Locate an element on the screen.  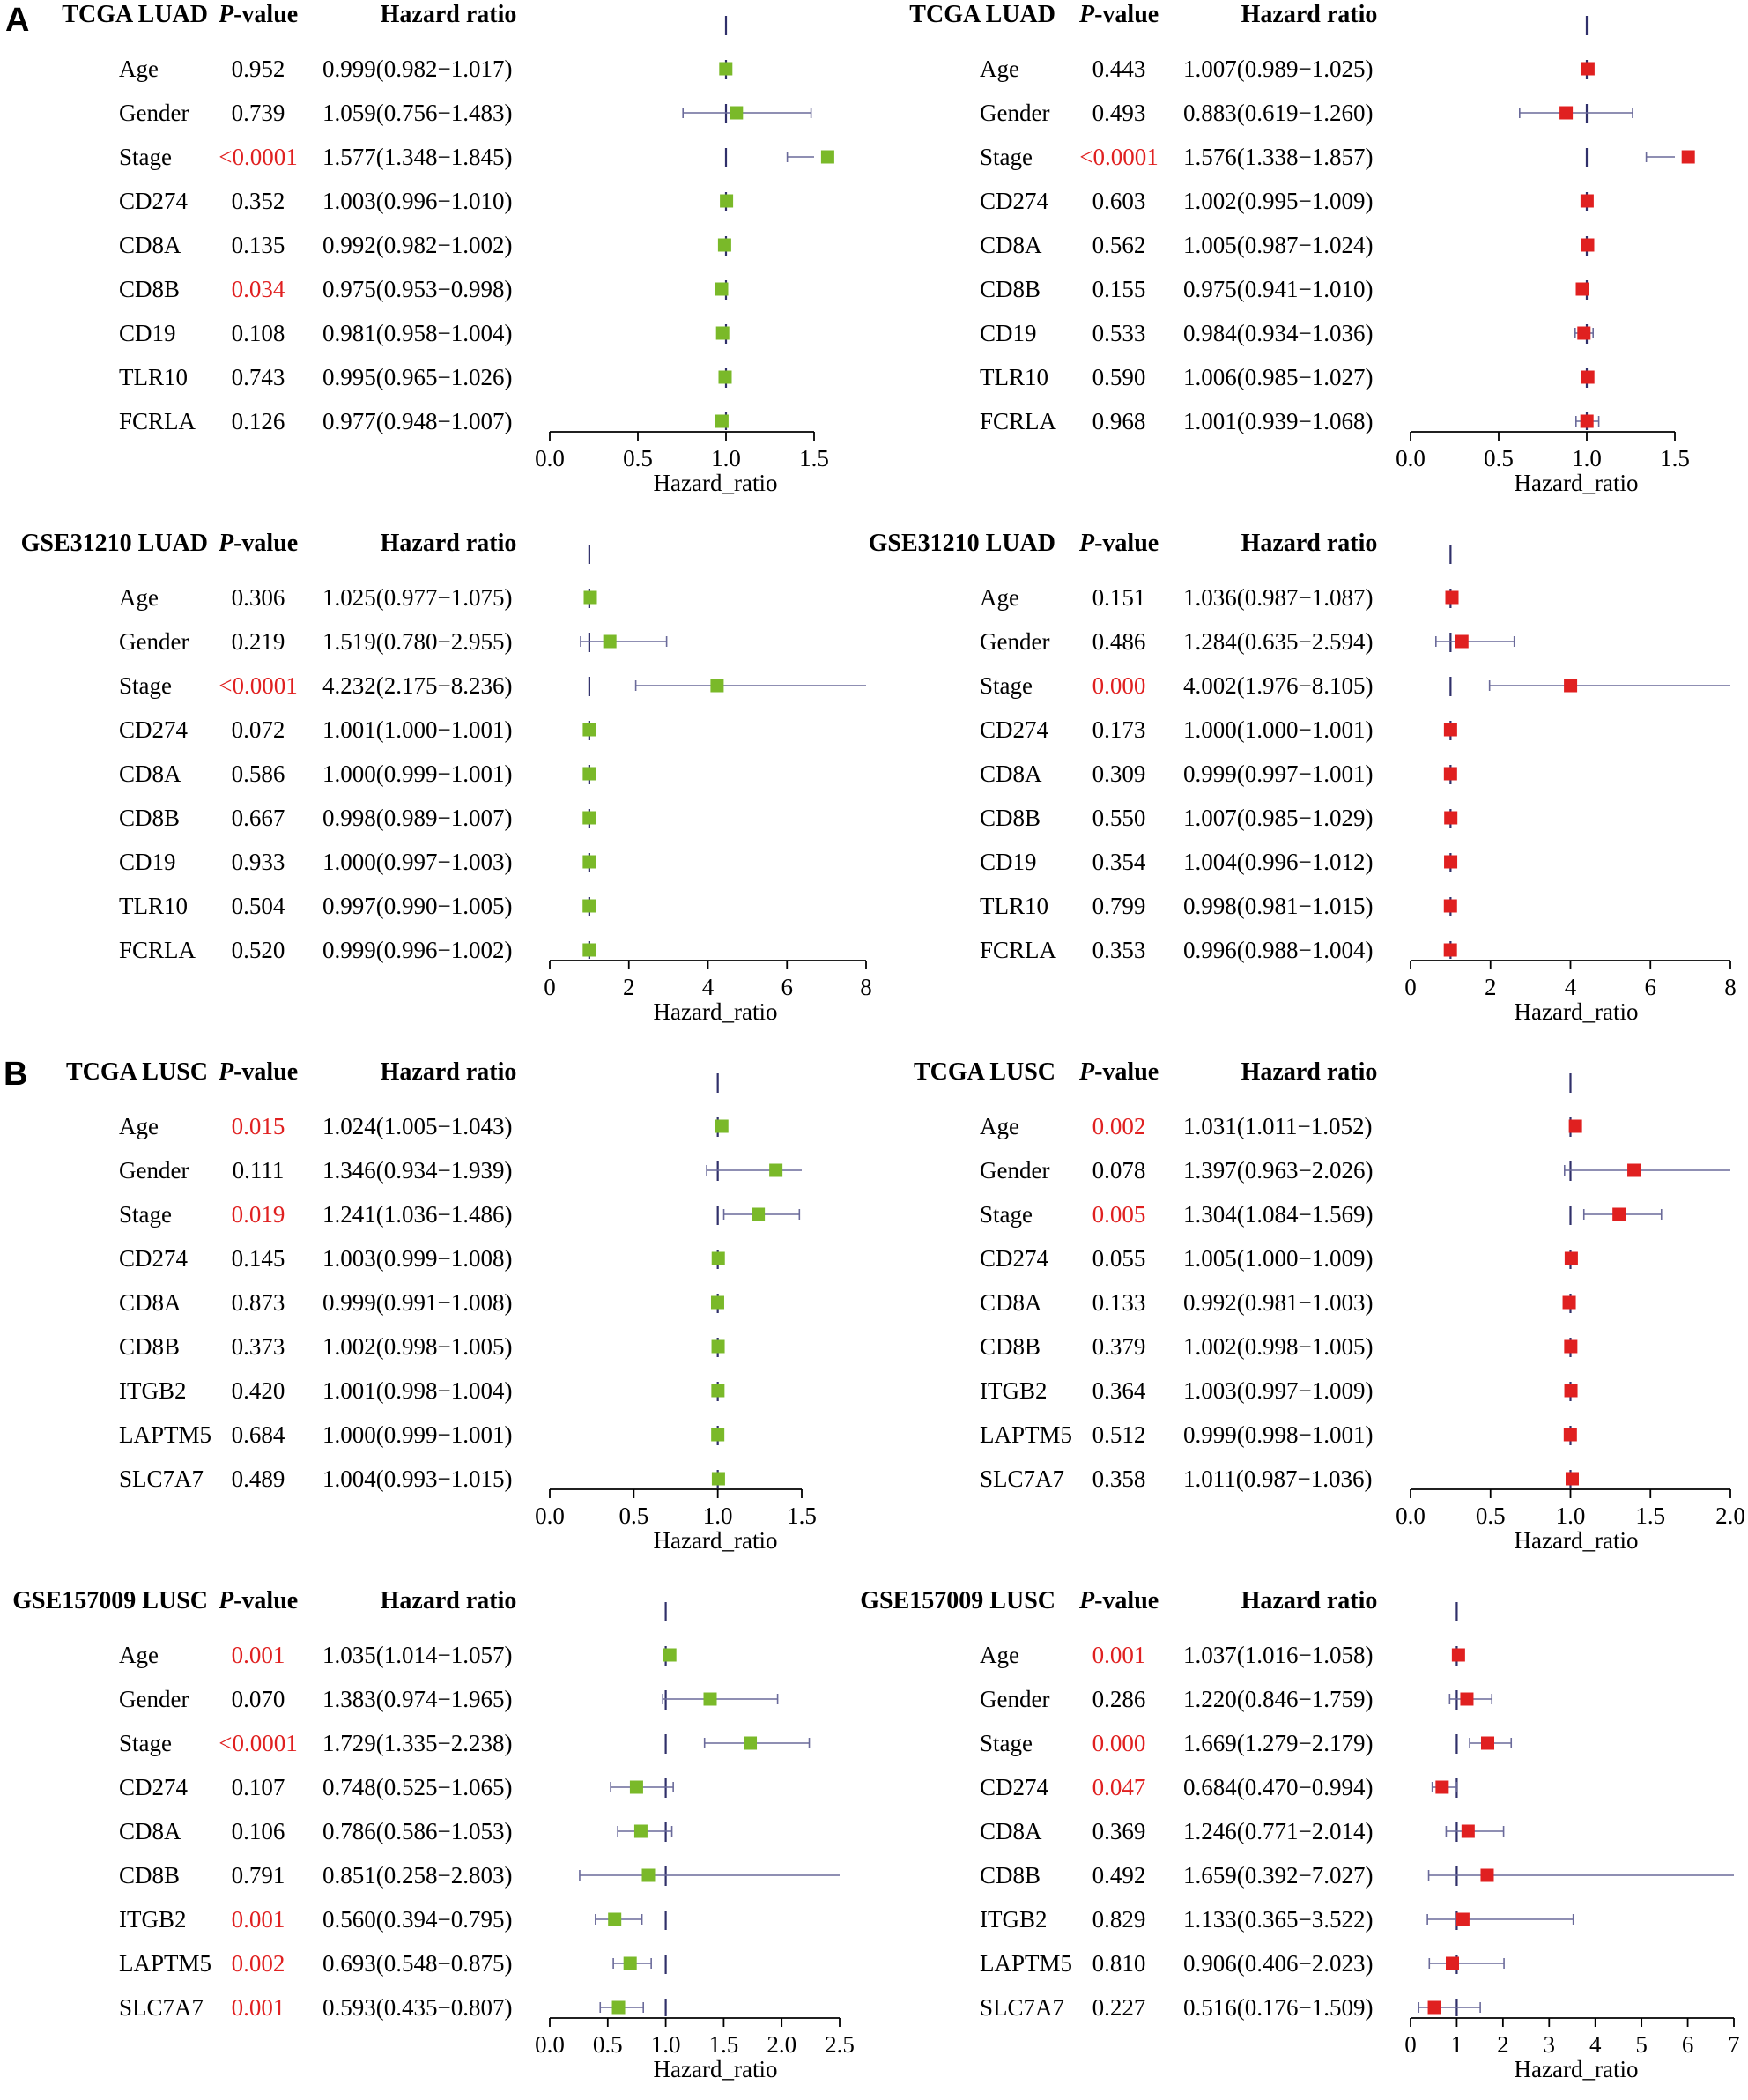
p-value: 0.070 is located at coordinates (258, 1699).